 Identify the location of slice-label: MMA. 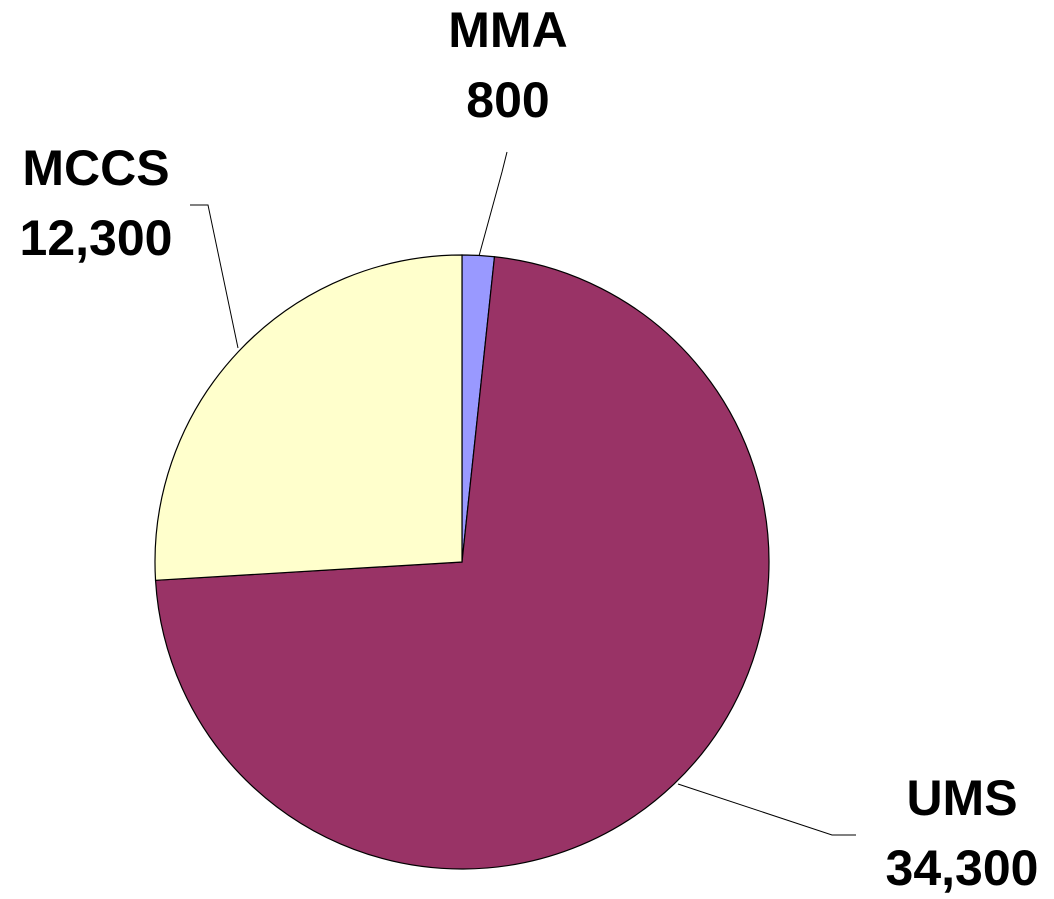
(507, 30).